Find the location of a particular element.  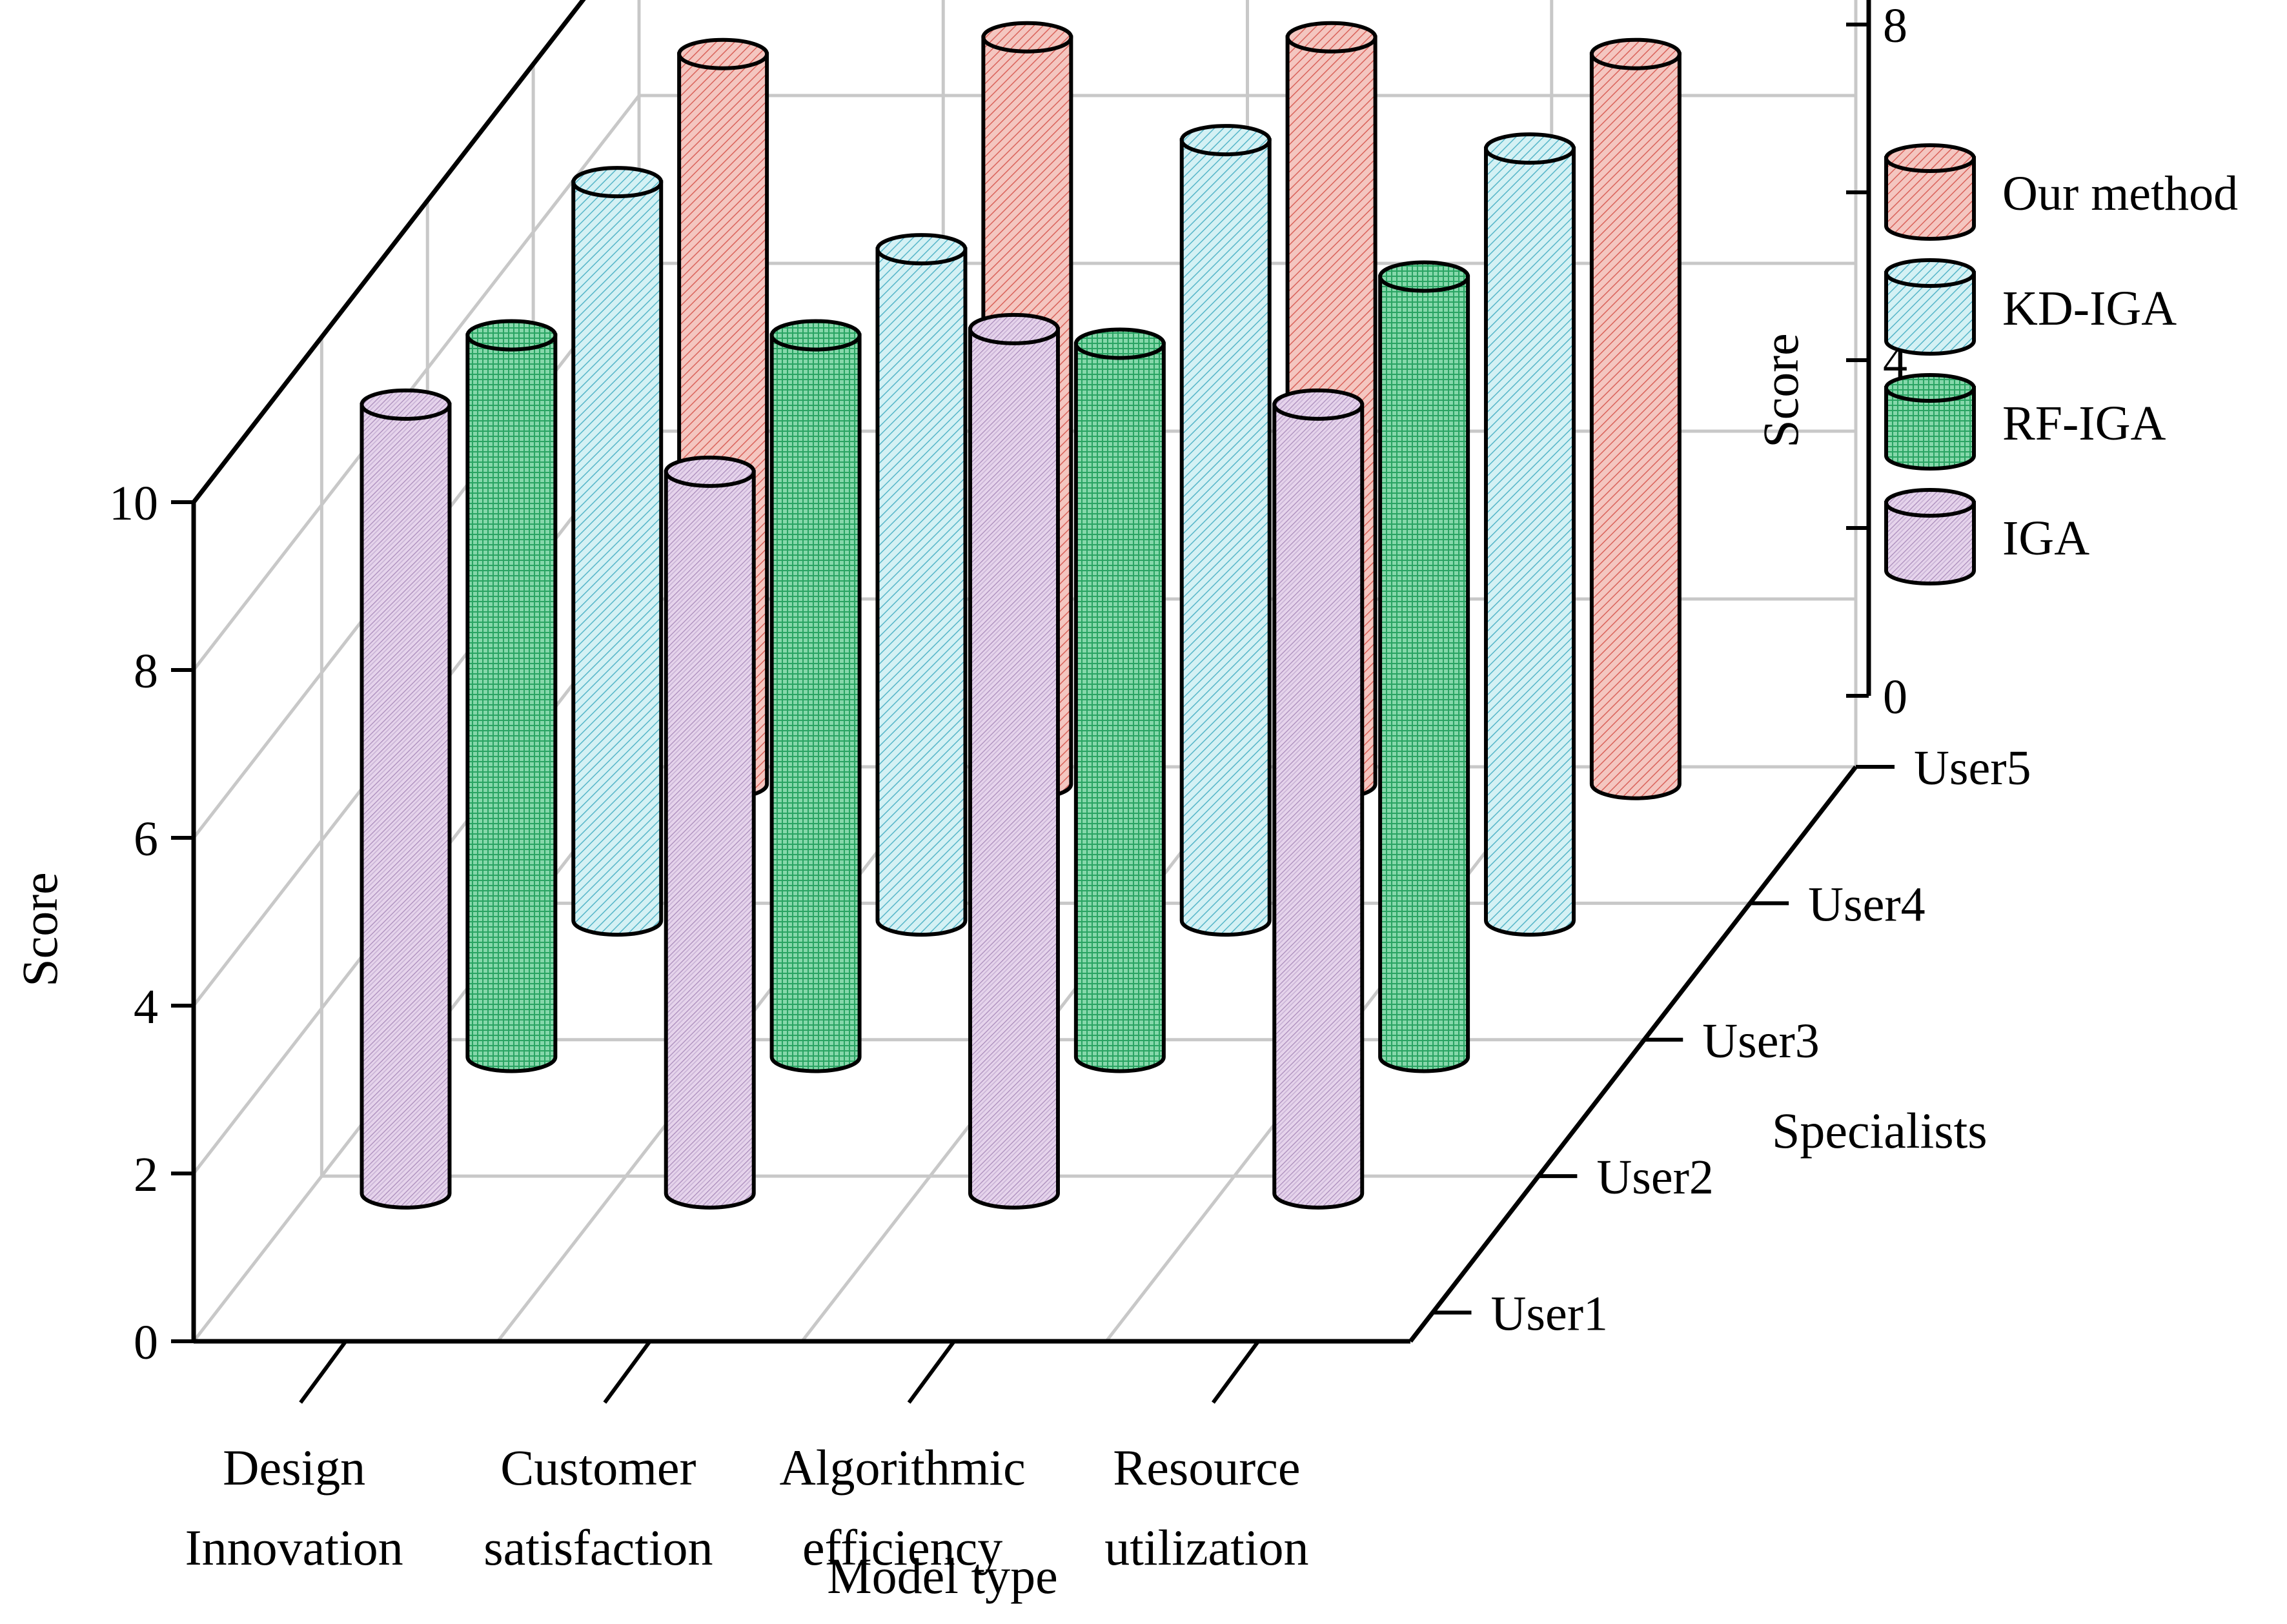

category-label: Customer is located at coordinates (598, 1468).